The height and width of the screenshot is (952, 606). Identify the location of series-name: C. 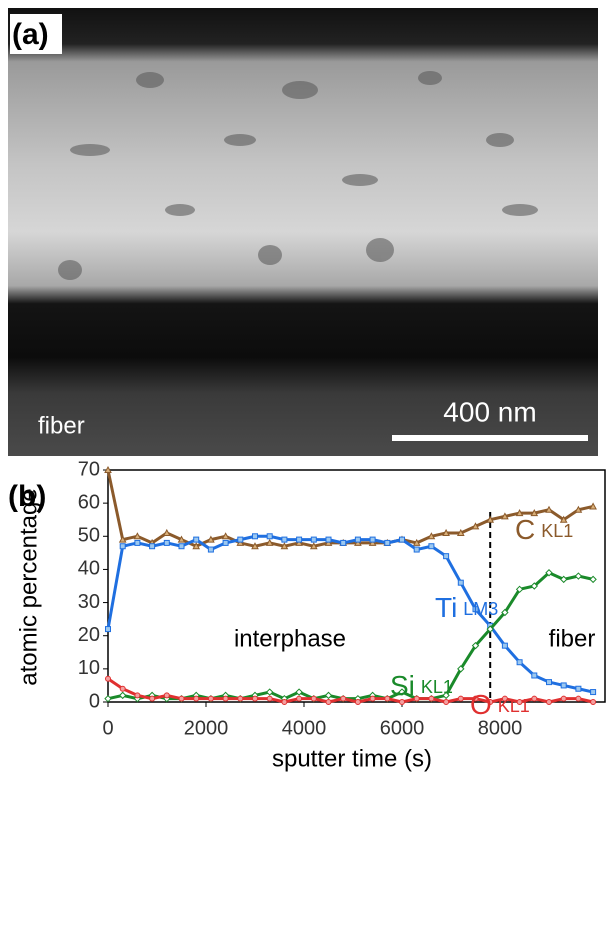
(525, 529).